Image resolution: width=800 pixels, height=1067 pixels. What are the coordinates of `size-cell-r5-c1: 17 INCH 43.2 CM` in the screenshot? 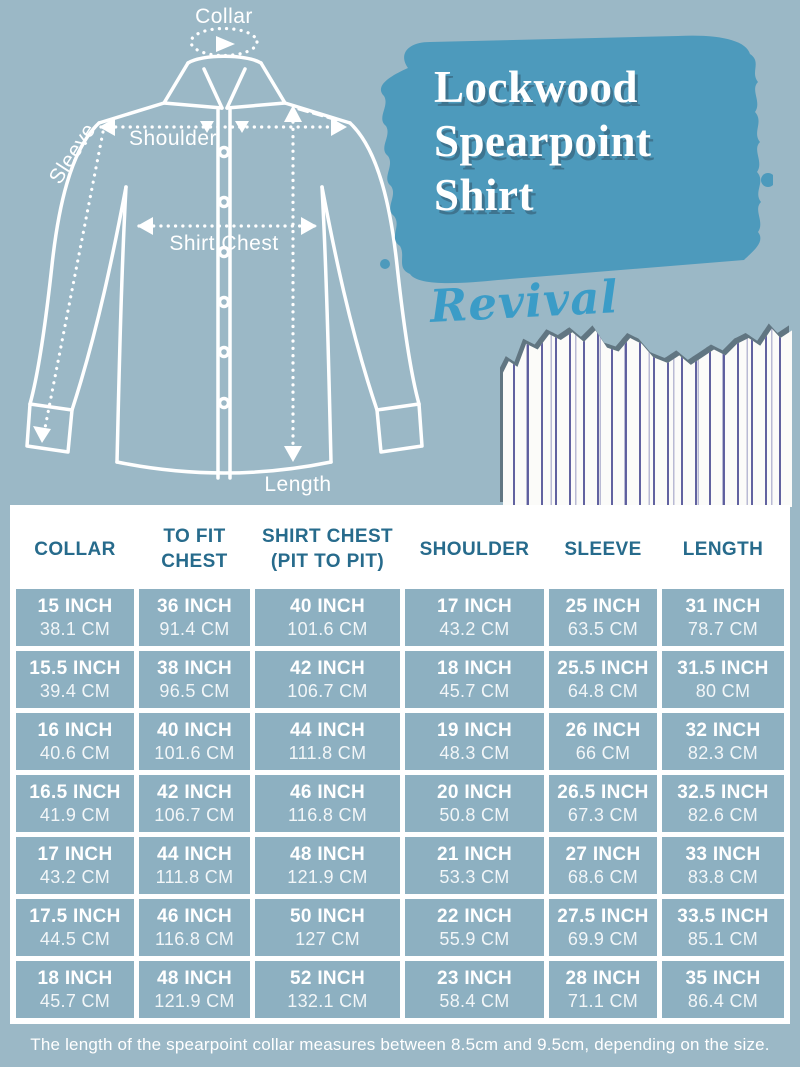 It's located at (75, 865).